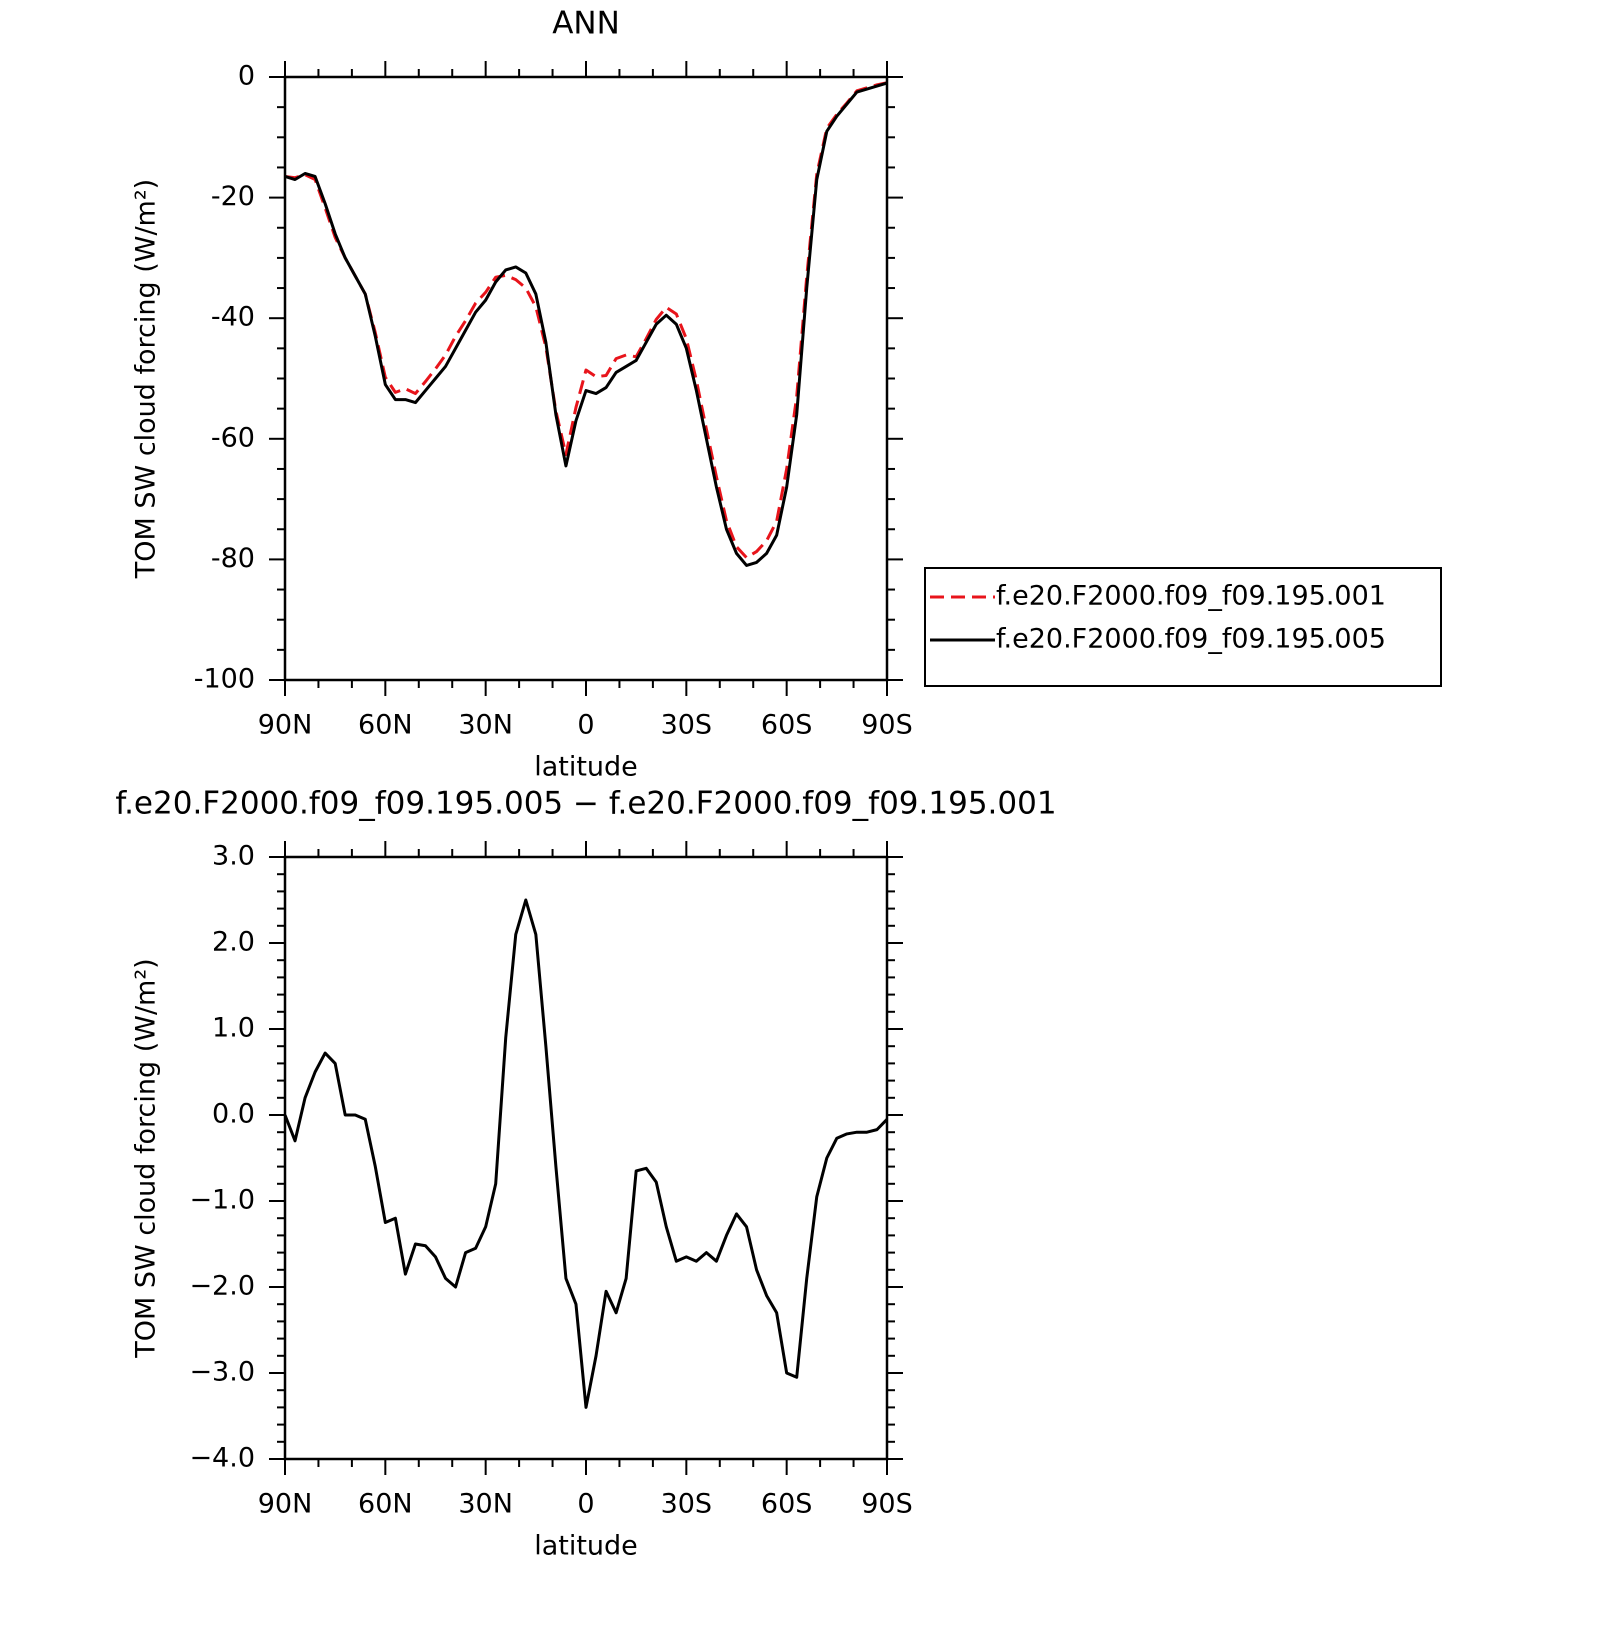 The height and width of the screenshot is (1635, 1610). Describe the element at coordinates (222, 1200) in the screenshot. I see `y-tick-label: −1.0` at that location.